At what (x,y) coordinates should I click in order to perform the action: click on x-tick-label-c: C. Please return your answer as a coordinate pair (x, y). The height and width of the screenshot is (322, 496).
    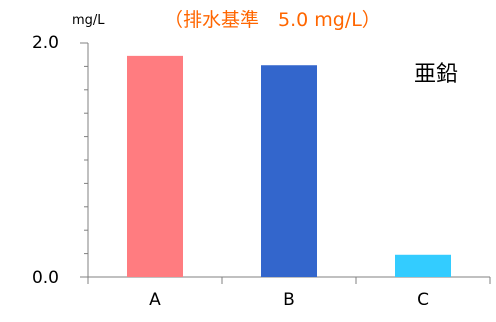
    Looking at the image, I should click on (423, 300).